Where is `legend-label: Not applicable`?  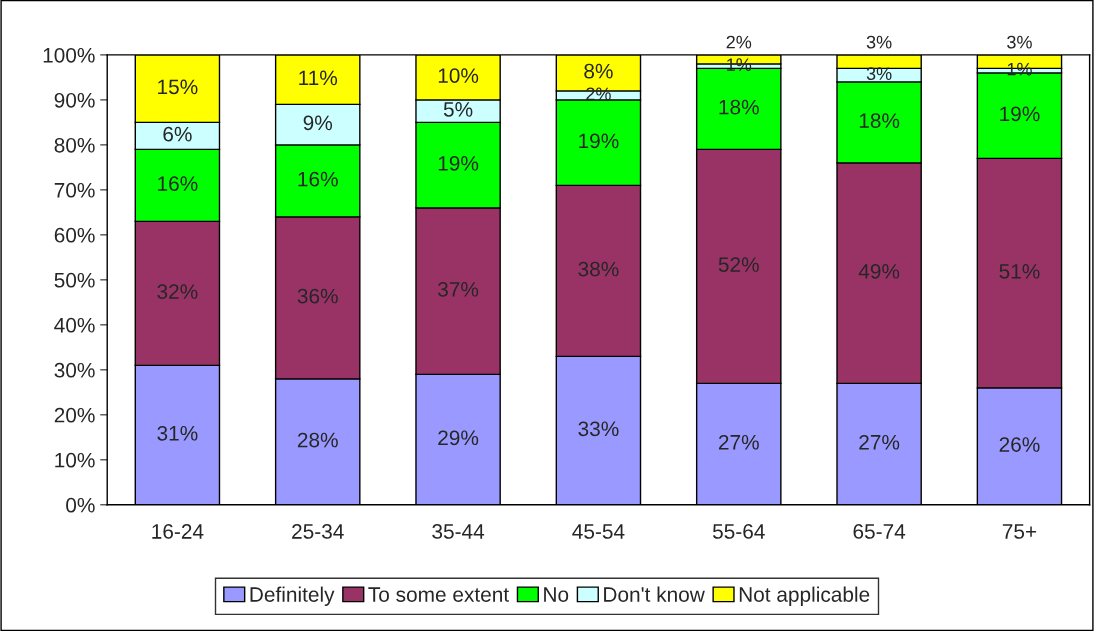
legend-label: Not applicable is located at coordinates (804, 596).